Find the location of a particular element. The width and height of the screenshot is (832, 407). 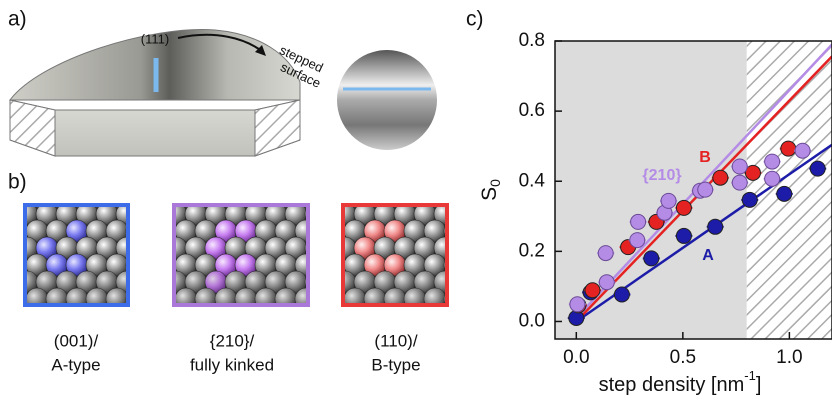

x-tick-label: 1.0 is located at coordinates (789, 357).